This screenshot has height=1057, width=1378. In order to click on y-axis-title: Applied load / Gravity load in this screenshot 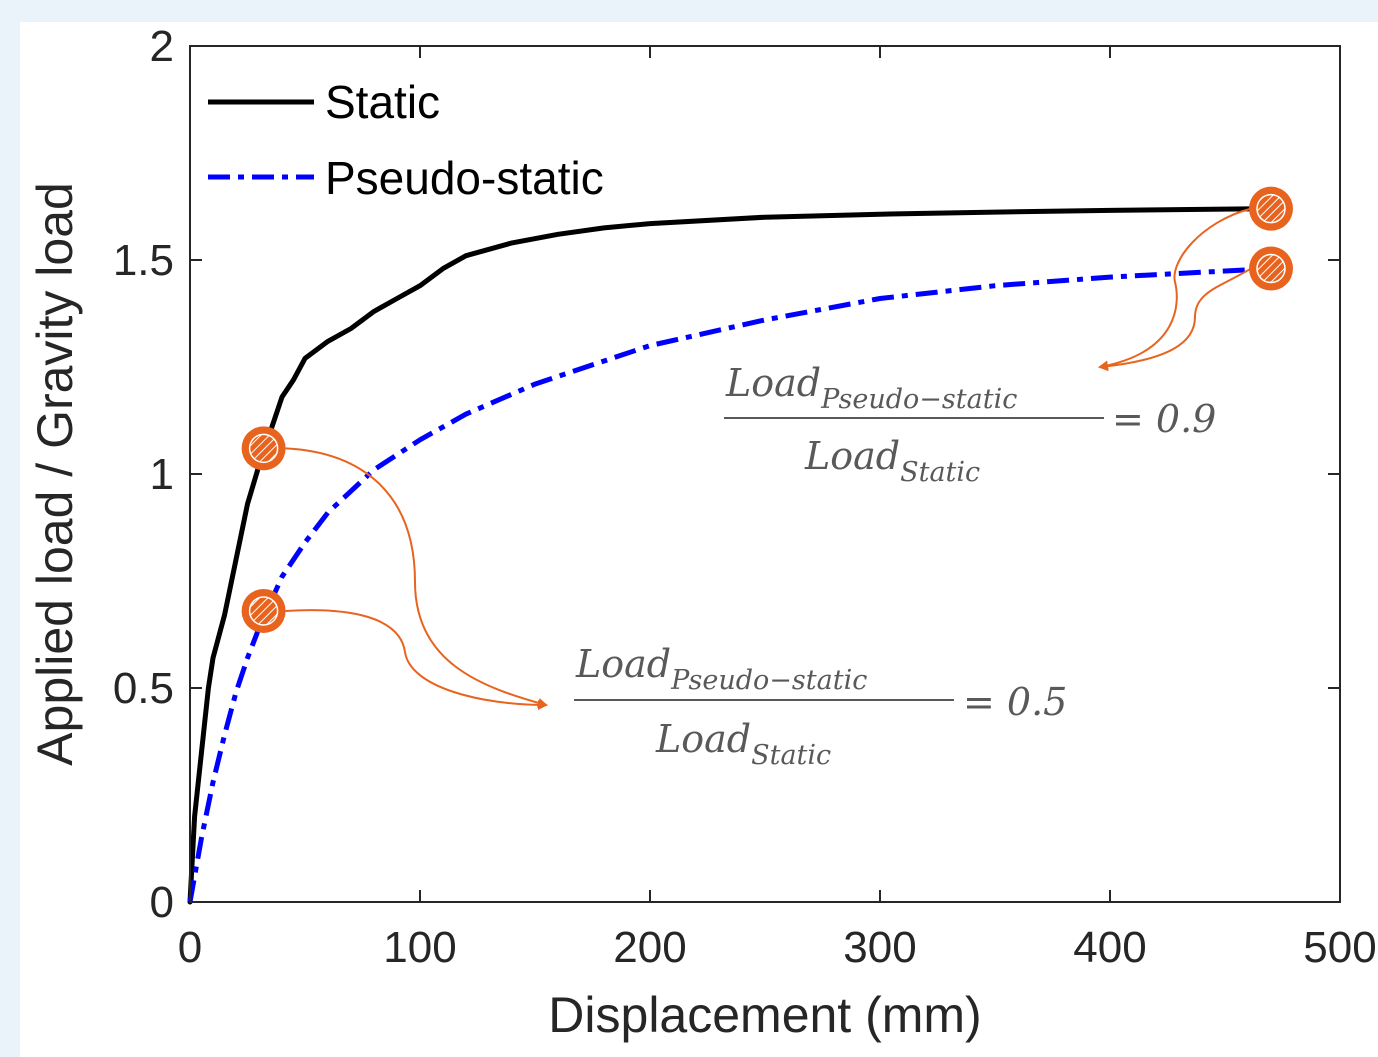, I will do `click(55, 474)`.